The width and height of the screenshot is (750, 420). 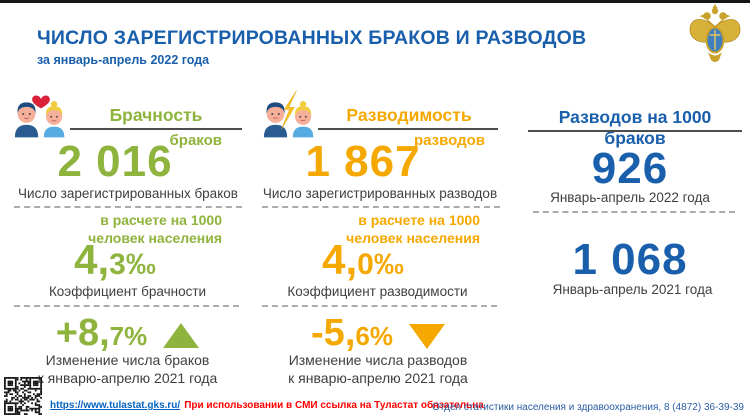 I want to click on ratio-2022-caption: Январь-апрель 2022 года, so click(x=630, y=197).